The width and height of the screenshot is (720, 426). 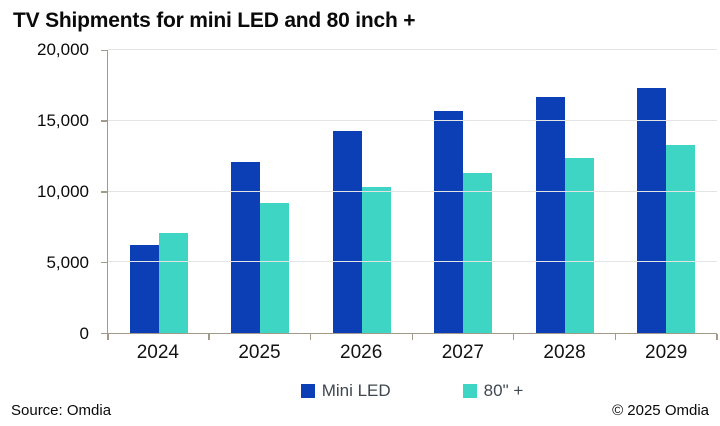 I want to click on bar-group-2025, so click(x=261, y=191).